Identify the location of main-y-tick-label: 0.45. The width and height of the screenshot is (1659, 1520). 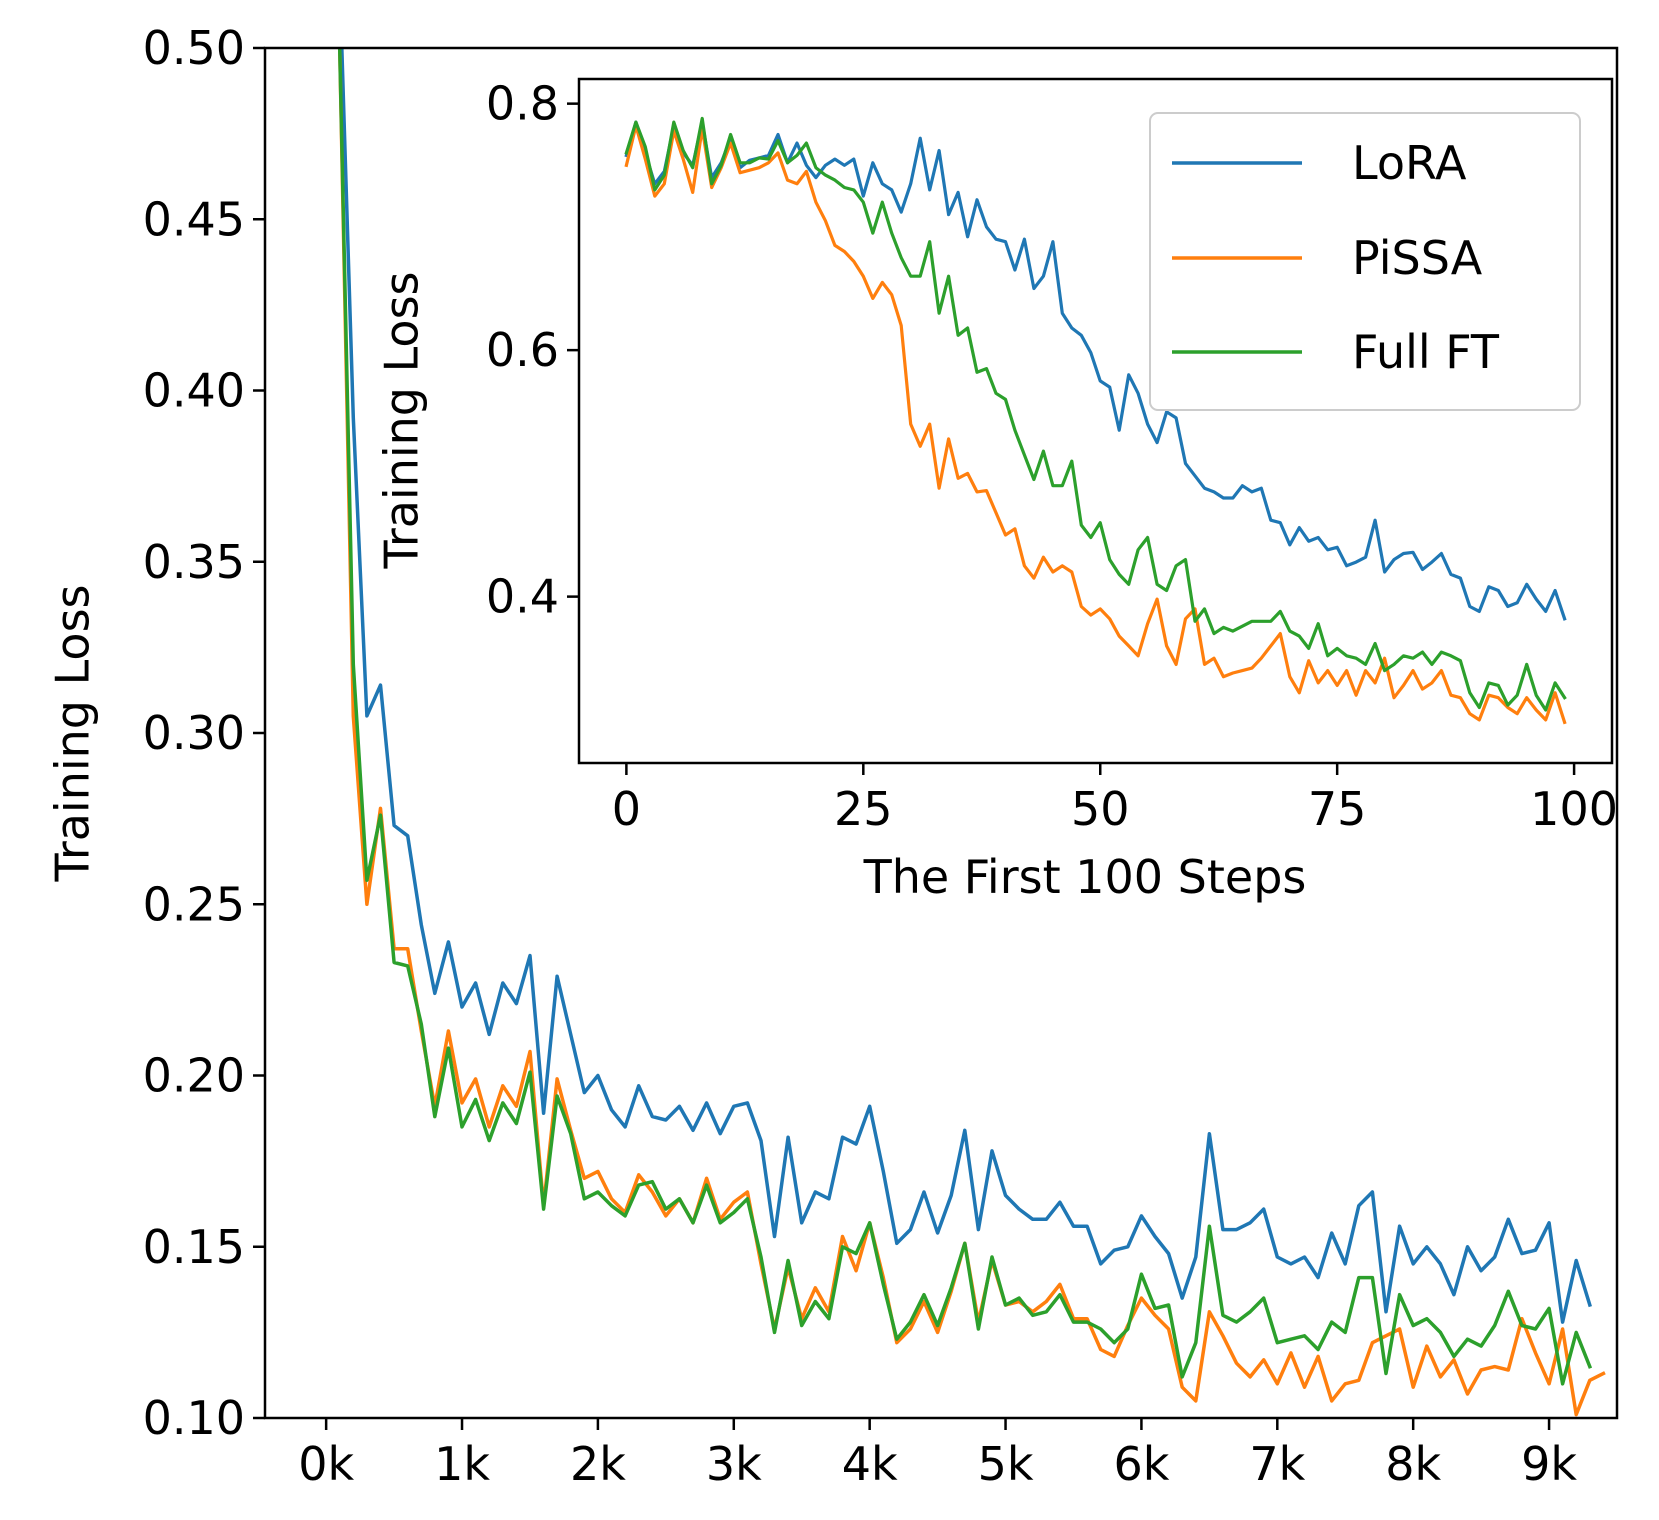
(194, 219).